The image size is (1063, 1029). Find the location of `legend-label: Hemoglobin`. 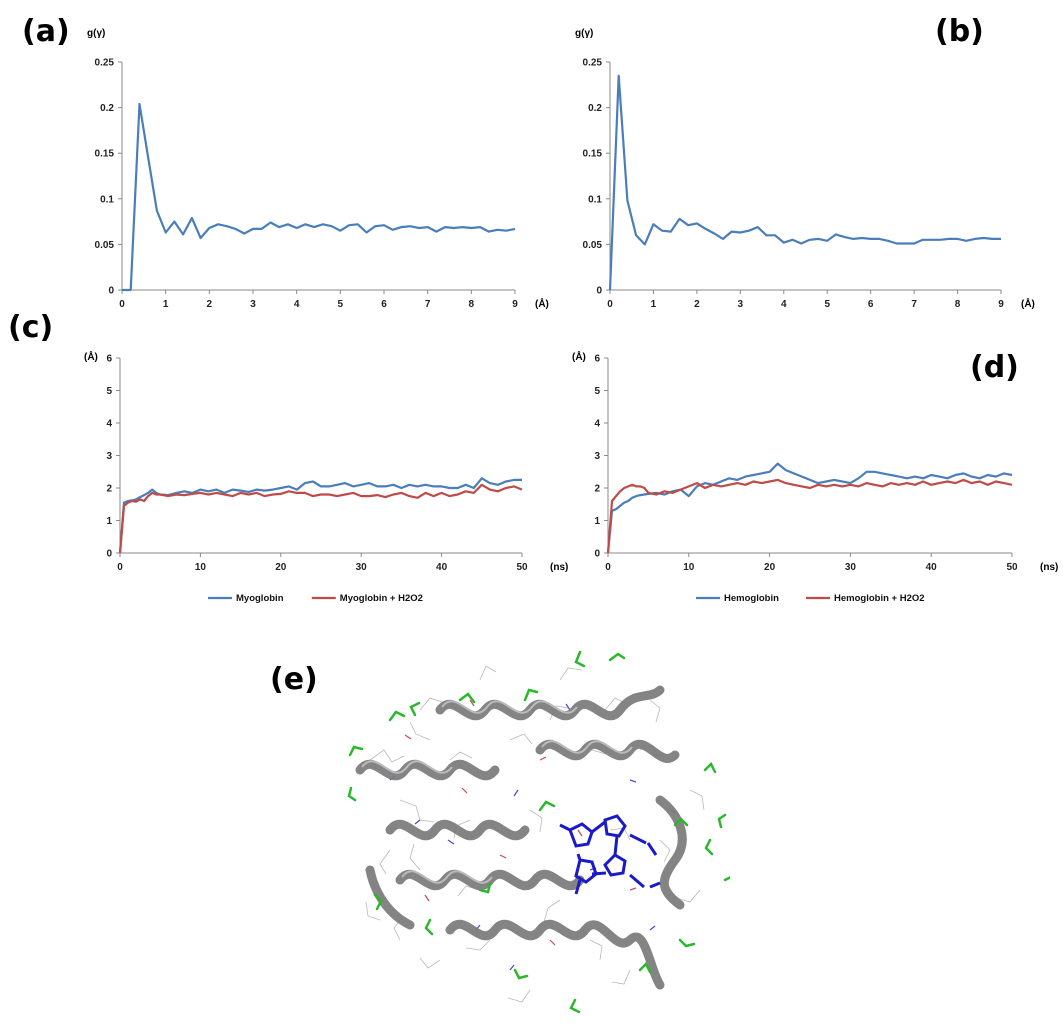

legend-label: Hemoglobin is located at coordinates (751, 598).